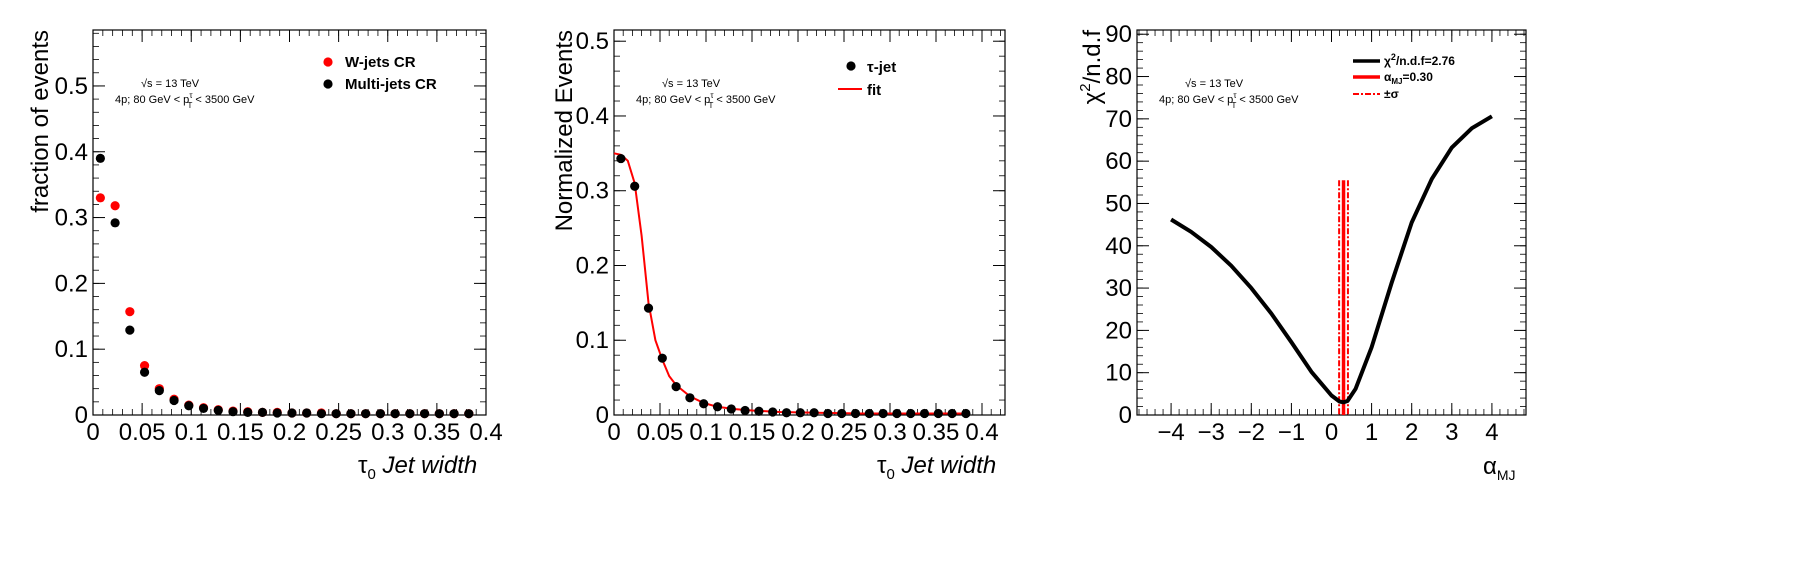 The width and height of the screenshot is (1796, 572). What do you see at coordinates (1419, 60) in the screenshot?
I see `legend-label: χ2/n.d.f=2.76` at bounding box center [1419, 60].